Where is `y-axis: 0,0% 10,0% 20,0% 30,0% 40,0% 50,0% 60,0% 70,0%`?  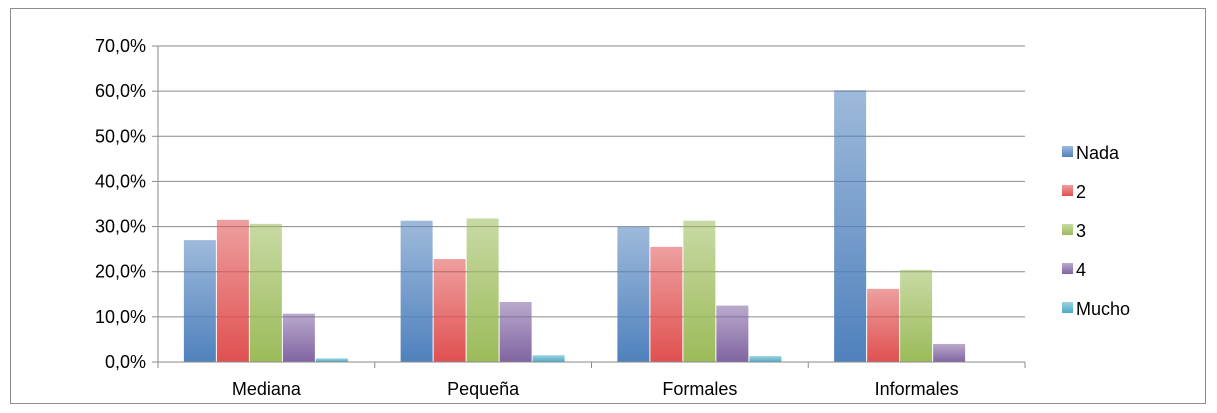 y-axis: 0,0% 10,0% 20,0% 30,0% 40,0% 50,0% 60,0% 70,0% is located at coordinates (127, 204).